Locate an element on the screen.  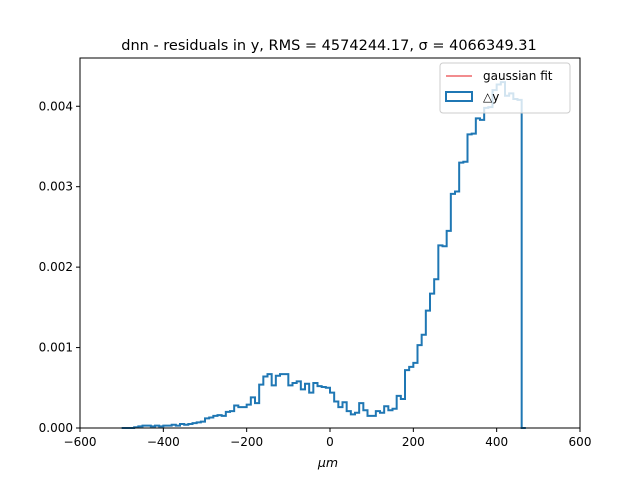
y-tick-label: 0.000 is located at coordinates (56, 428).